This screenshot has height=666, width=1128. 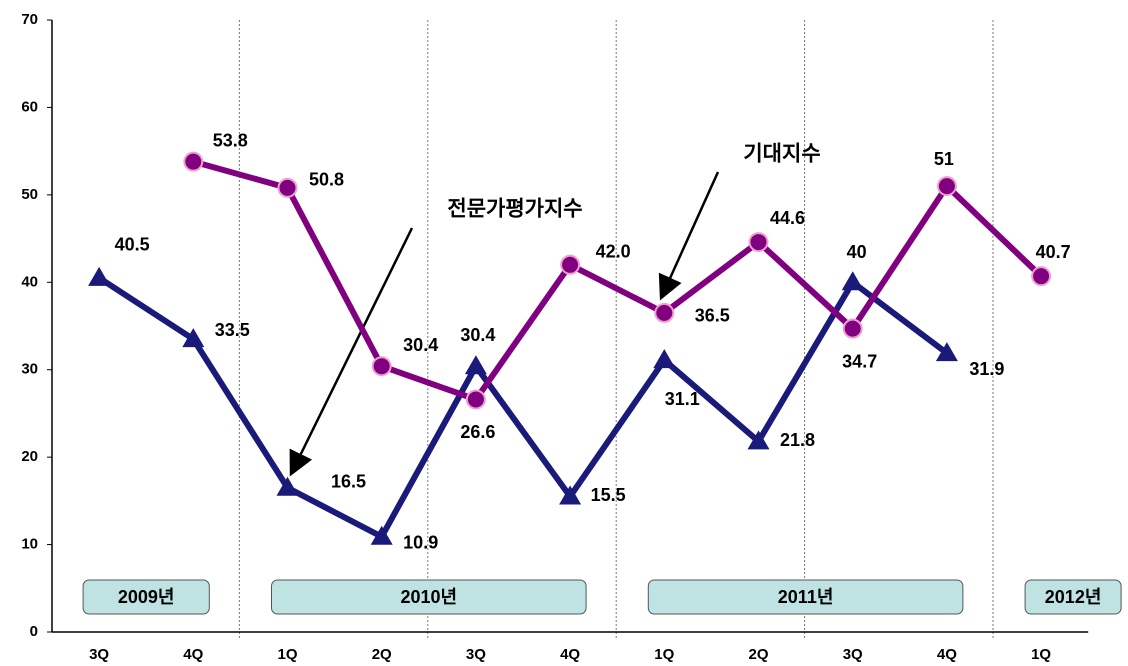 I want to click on year-label: 2012년, so click(x=1073, y=597).